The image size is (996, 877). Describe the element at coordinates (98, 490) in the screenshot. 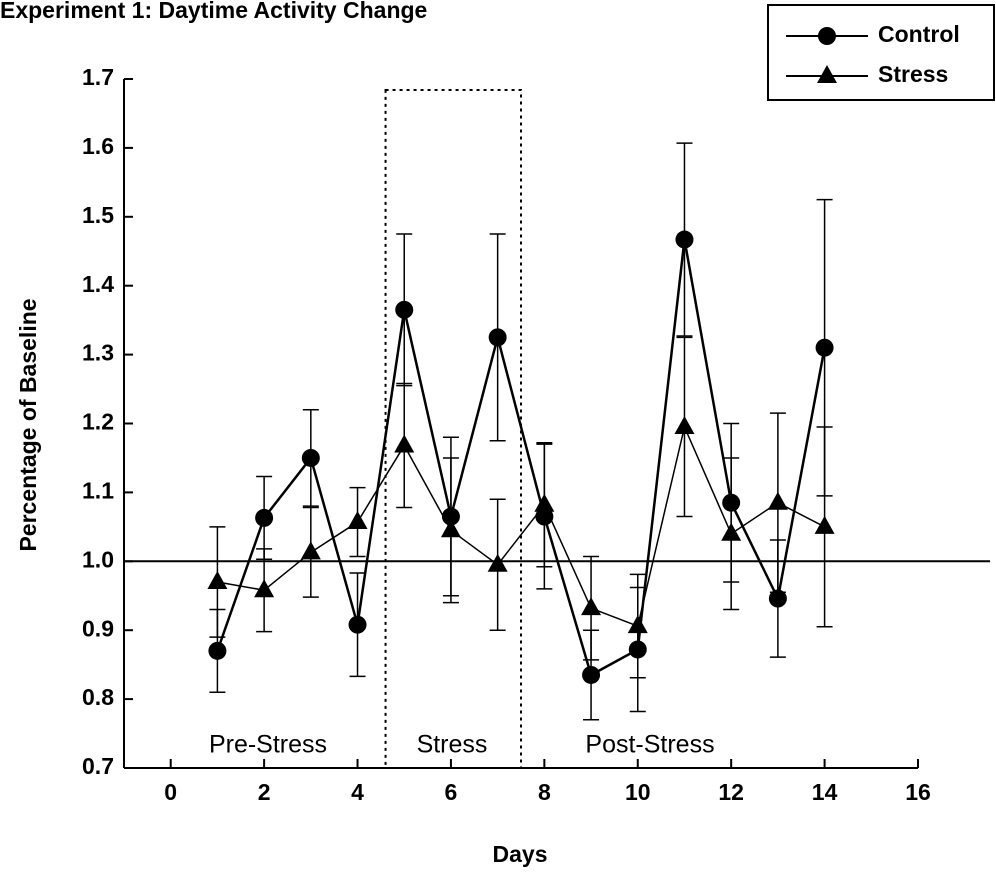

I see `y-tick-label: 1.1` at that location.